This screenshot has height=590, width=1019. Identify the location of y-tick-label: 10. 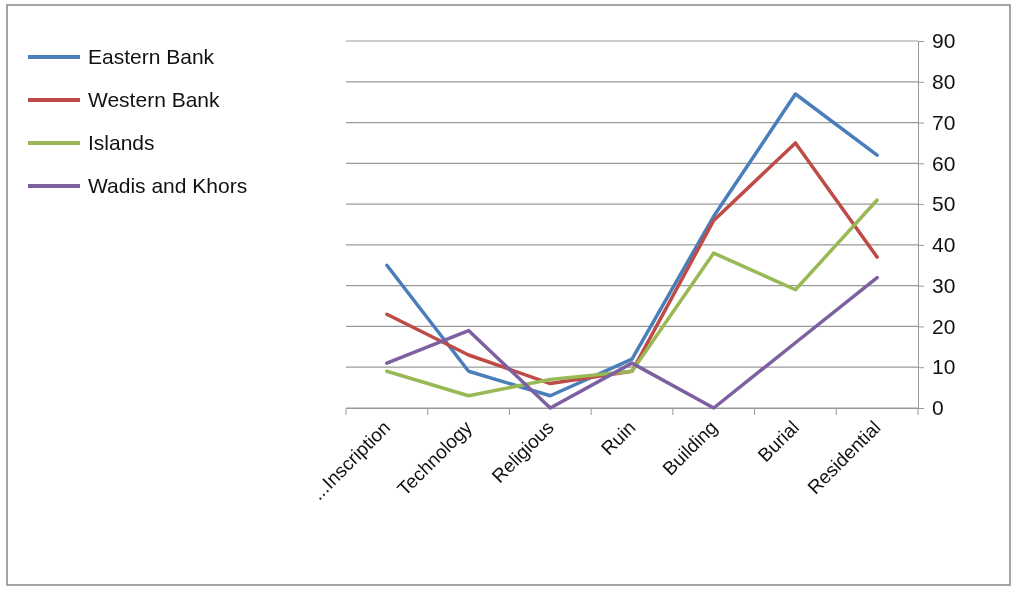
(944, 367).